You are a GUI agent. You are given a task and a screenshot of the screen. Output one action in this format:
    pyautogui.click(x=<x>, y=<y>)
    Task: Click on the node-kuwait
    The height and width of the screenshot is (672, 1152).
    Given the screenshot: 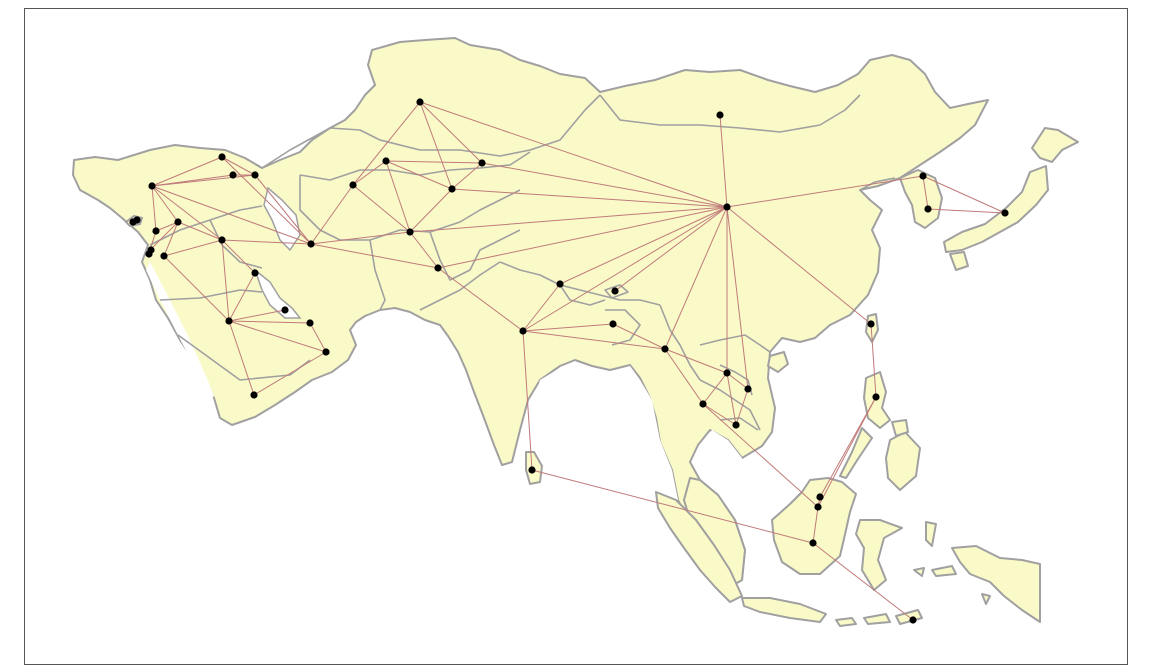 What is the action you would take?
    pyautogui.click(x=255, y=273)
    